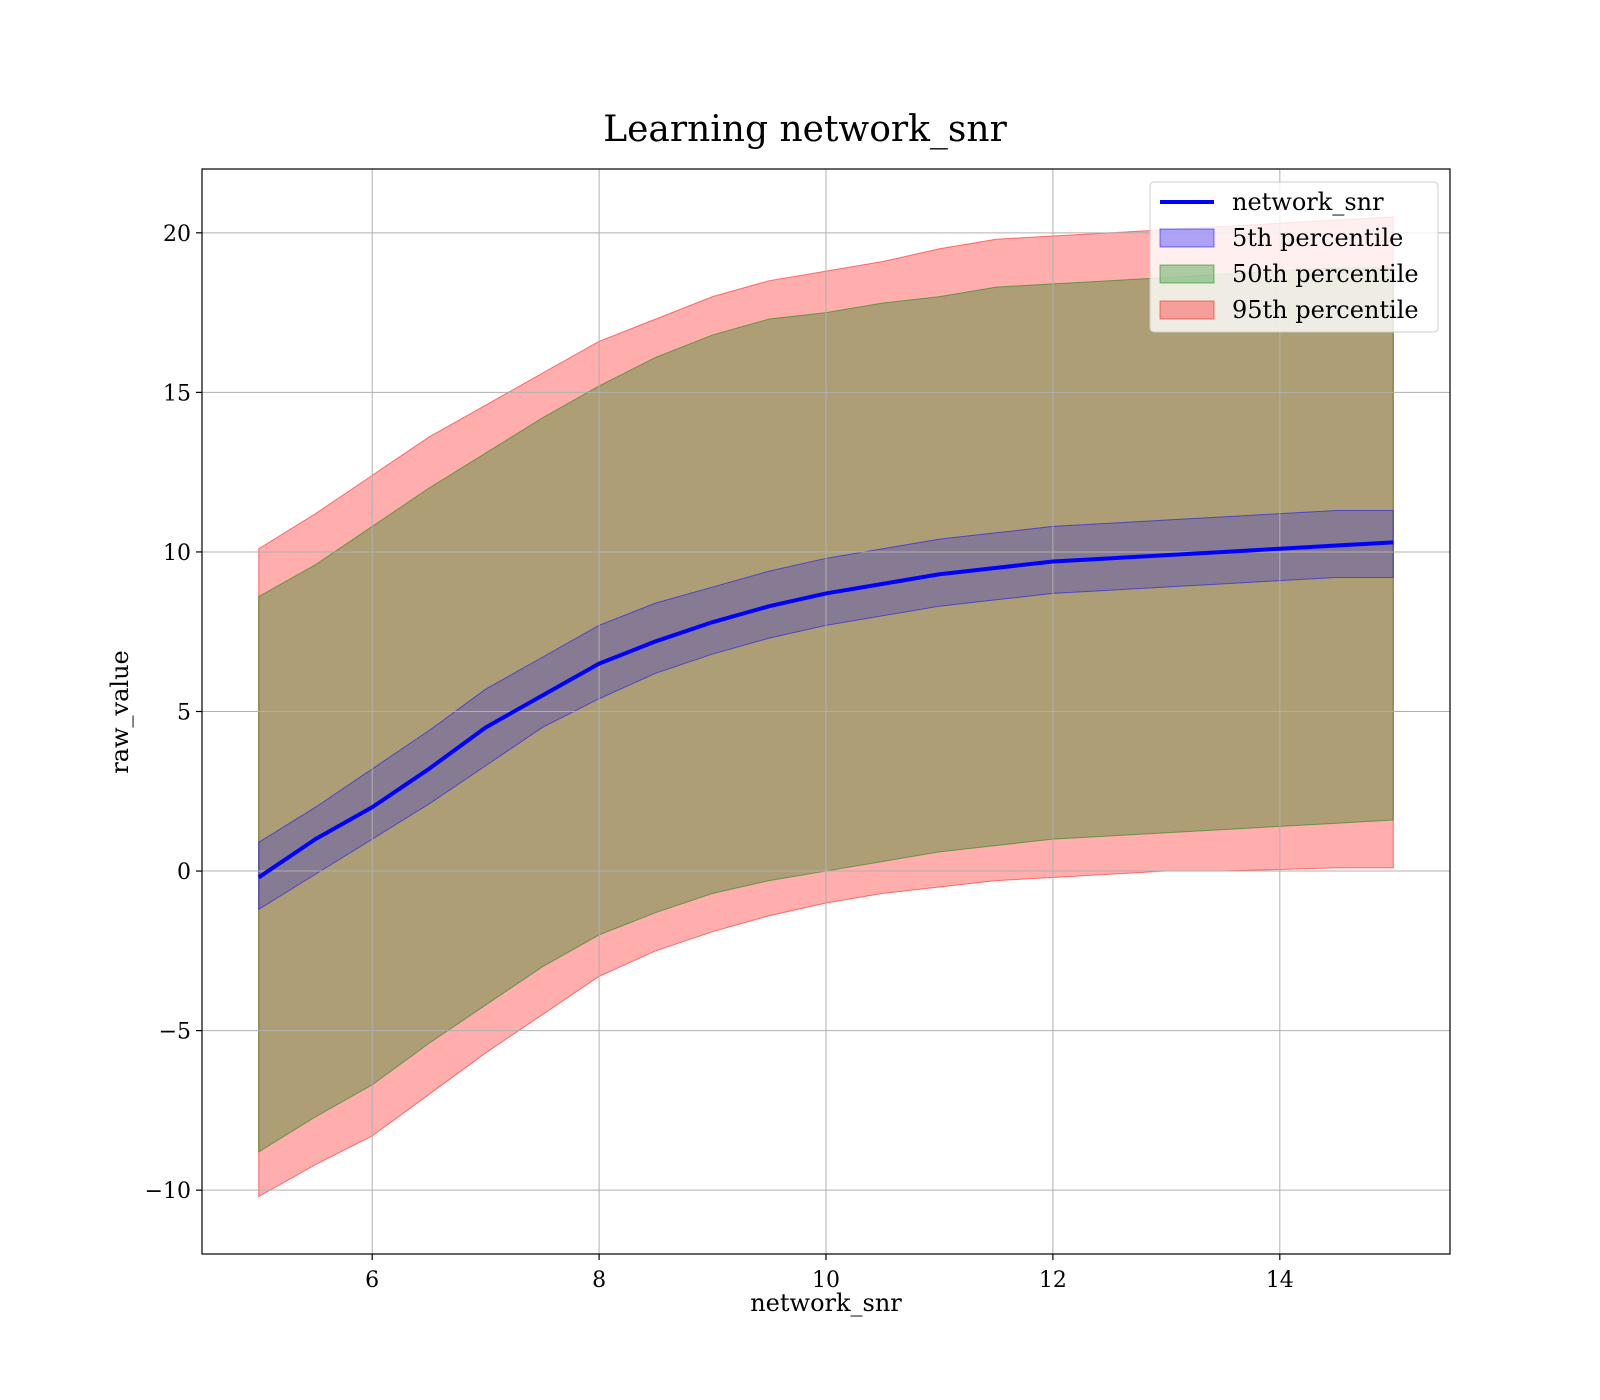 Image resolution: width=1600 pixels, height=1400 pixels. What do you see at coordinates (1187, 238) in the screenshot?
I see `legend-swatch-5th-percentile` at bounding box center [1187, 238].